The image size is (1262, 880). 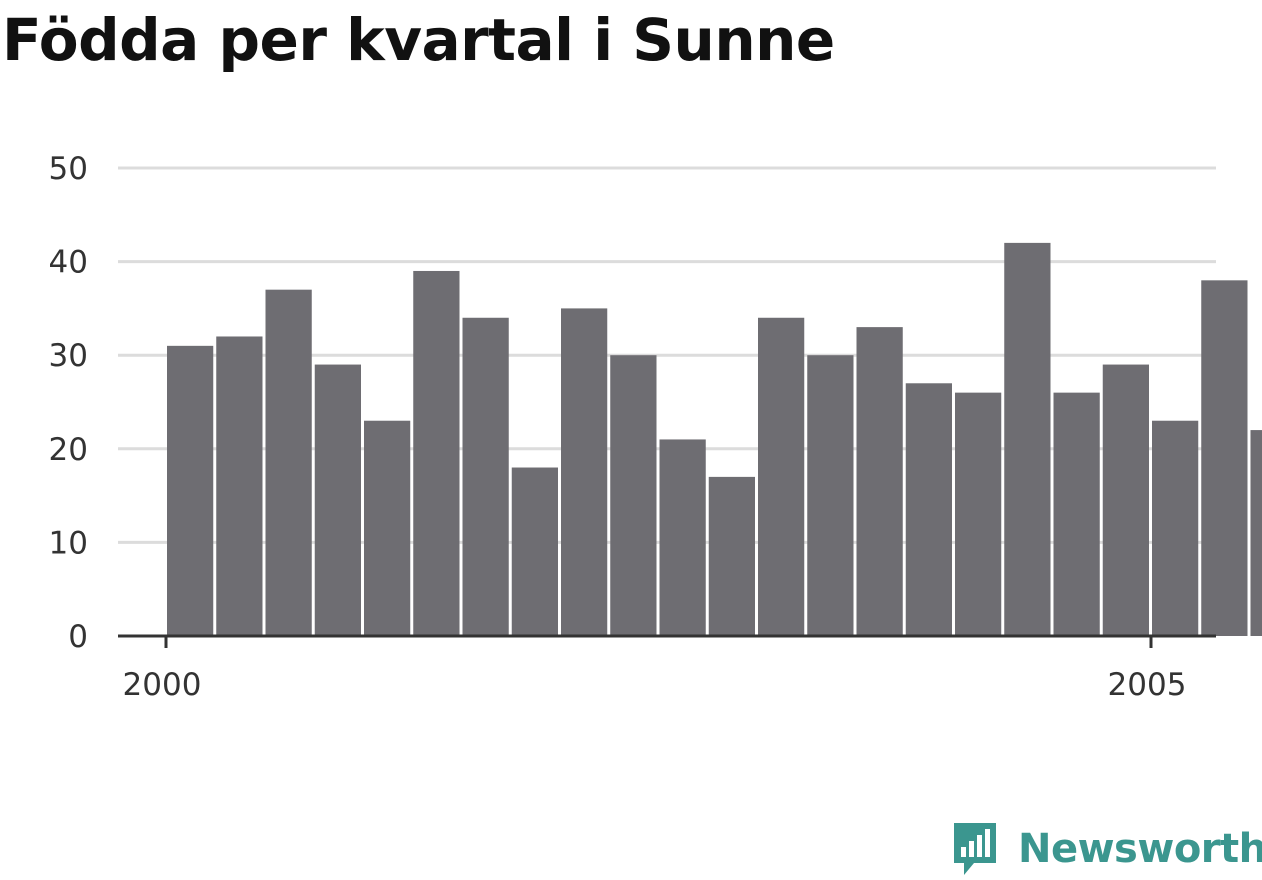 I want to click on axes, so click(x=690, y=642).